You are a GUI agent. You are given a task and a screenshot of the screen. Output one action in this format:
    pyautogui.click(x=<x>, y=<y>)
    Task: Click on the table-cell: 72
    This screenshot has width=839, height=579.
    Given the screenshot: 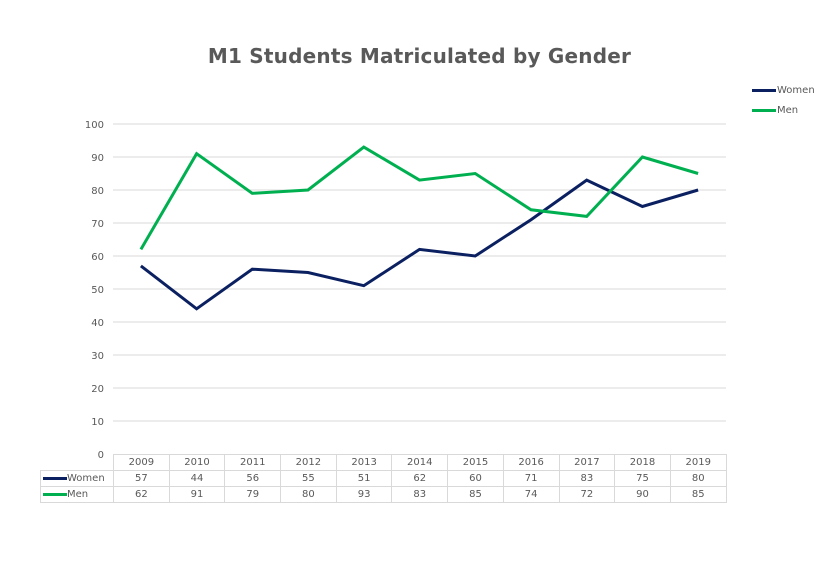 What is the action you would take?
    pyautogui.click(x=587, y=494)
    